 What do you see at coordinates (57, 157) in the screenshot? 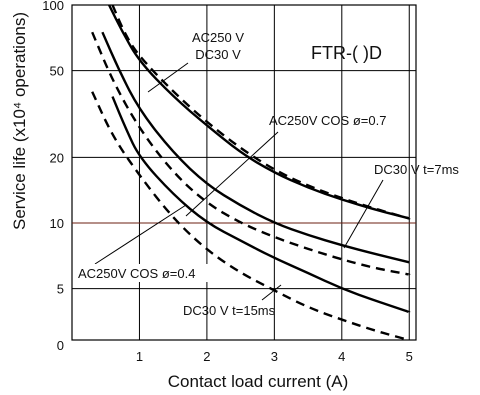
I see `y-tick-label-20: 20` at bounding box center [57, 157].